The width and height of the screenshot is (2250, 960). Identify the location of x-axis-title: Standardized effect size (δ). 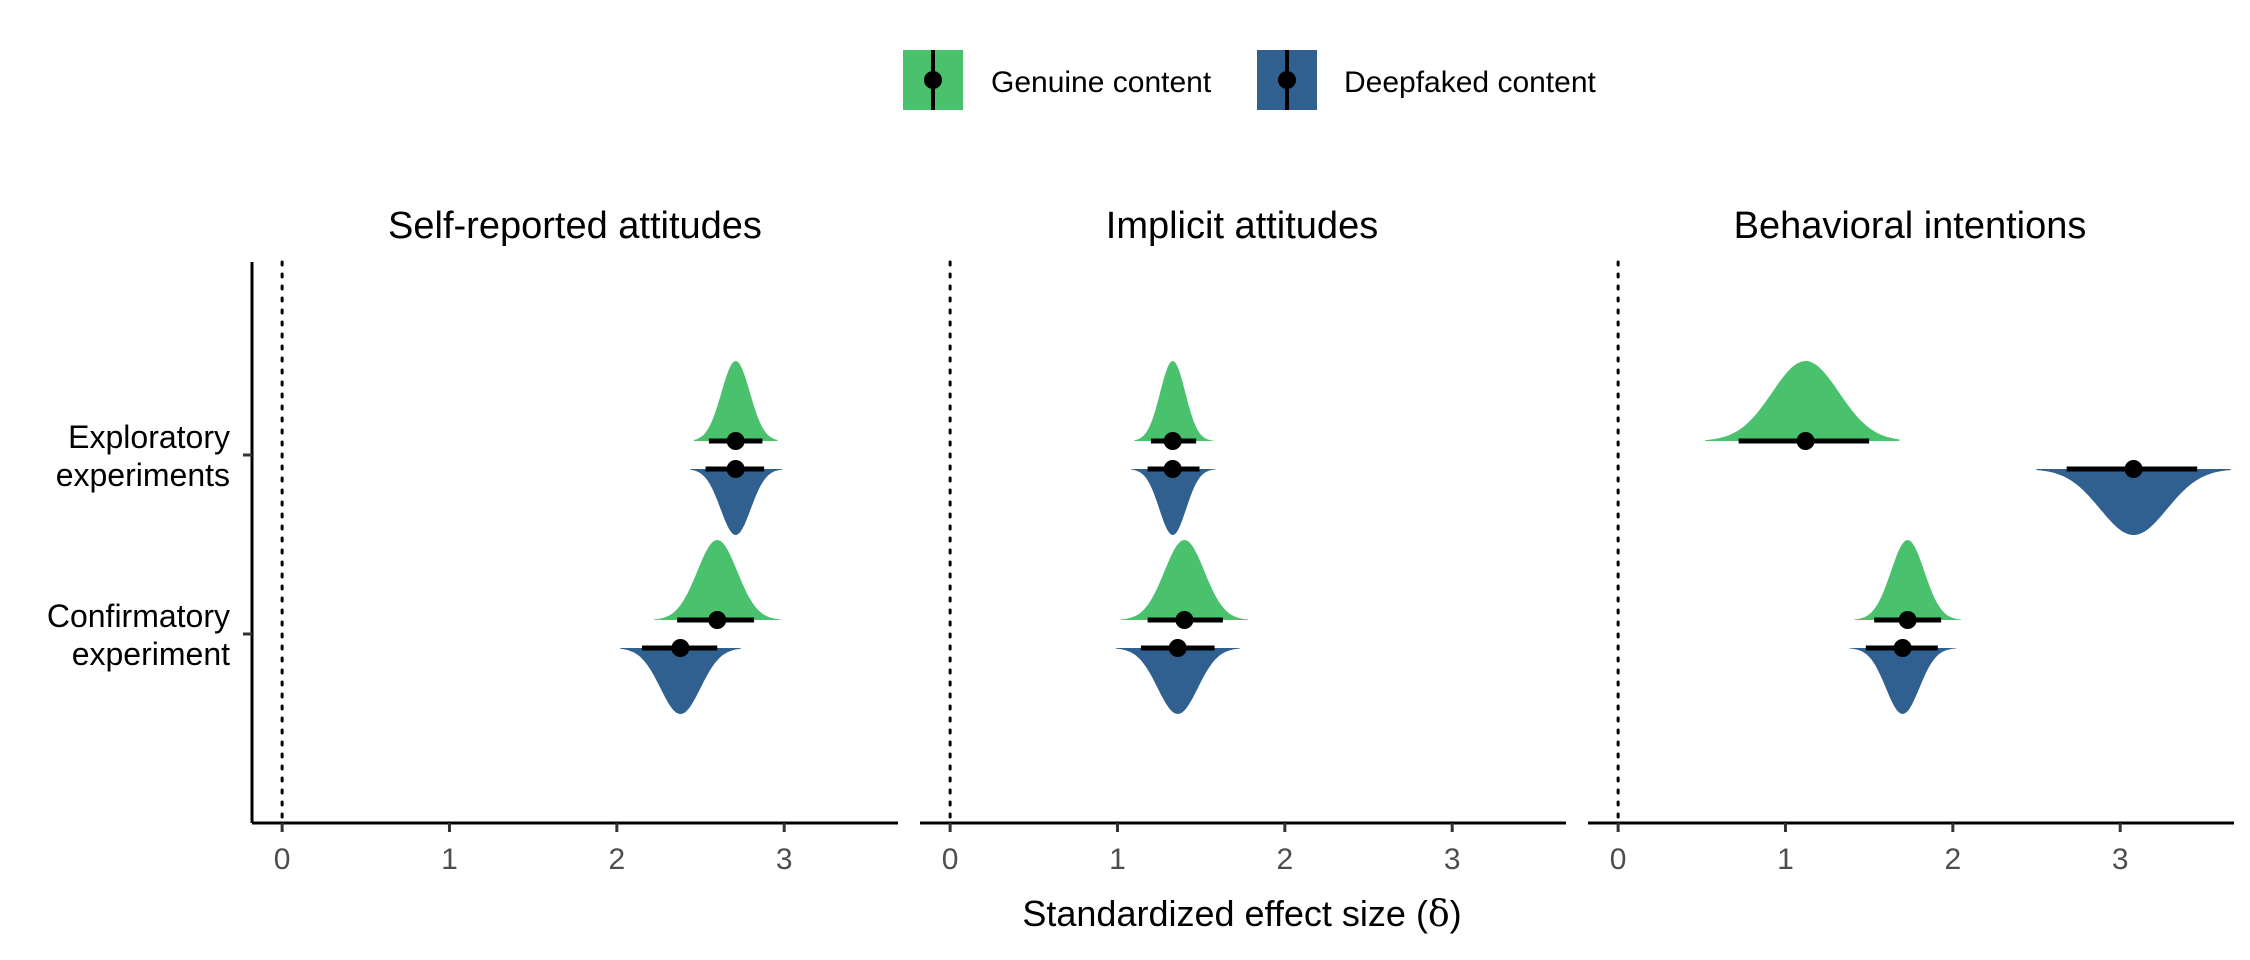
(1241, 914).